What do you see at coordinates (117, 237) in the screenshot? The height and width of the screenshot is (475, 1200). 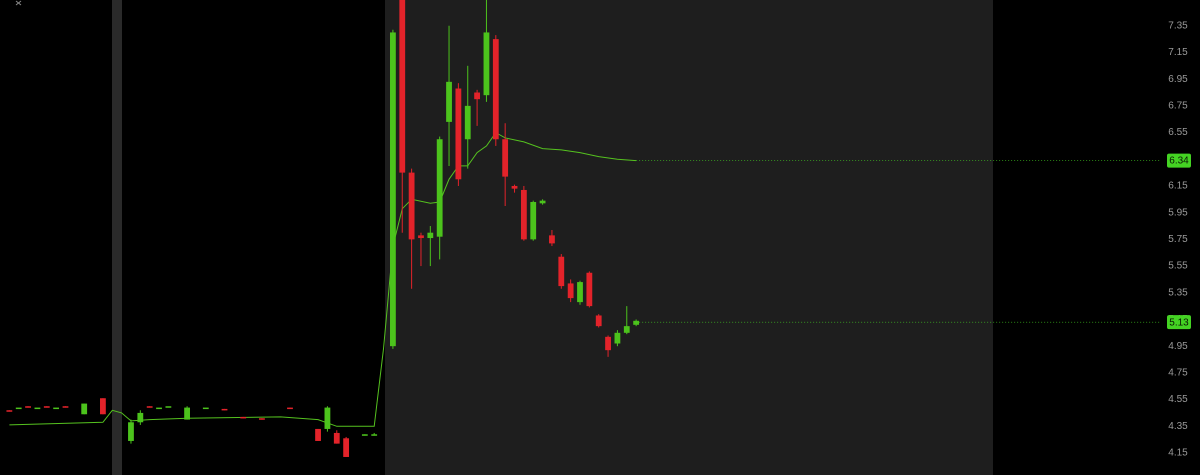 I see `session-break` at bounding box center [117, 237].